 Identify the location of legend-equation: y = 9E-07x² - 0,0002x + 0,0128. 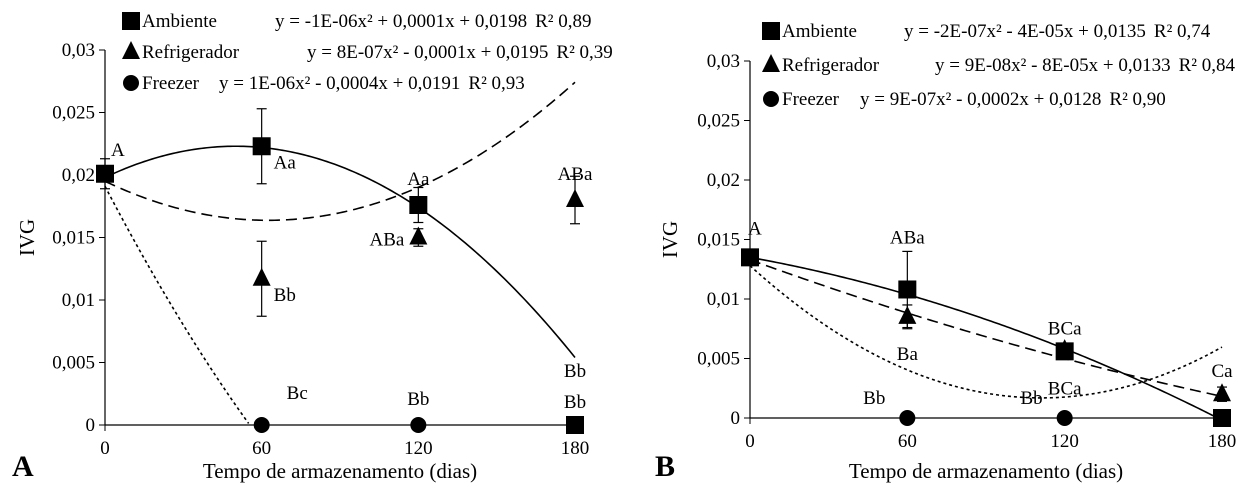
(980, 99).